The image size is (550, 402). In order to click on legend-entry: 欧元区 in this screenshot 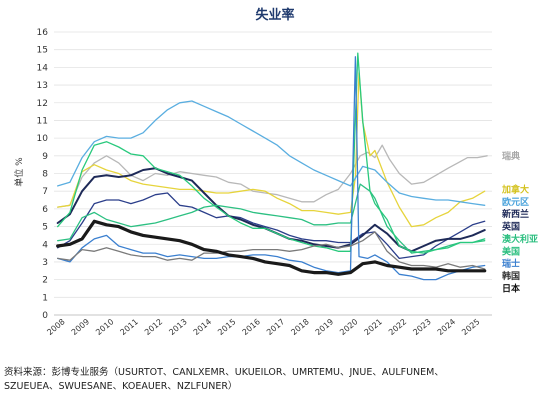, I will do `click(515, 202)`.